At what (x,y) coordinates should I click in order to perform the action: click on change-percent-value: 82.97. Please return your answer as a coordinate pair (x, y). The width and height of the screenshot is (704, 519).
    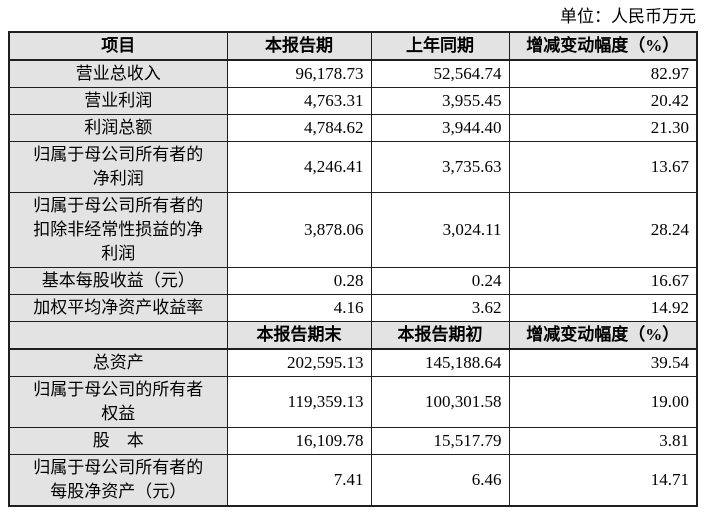
    Looking at the image, I should click on (603, 73).